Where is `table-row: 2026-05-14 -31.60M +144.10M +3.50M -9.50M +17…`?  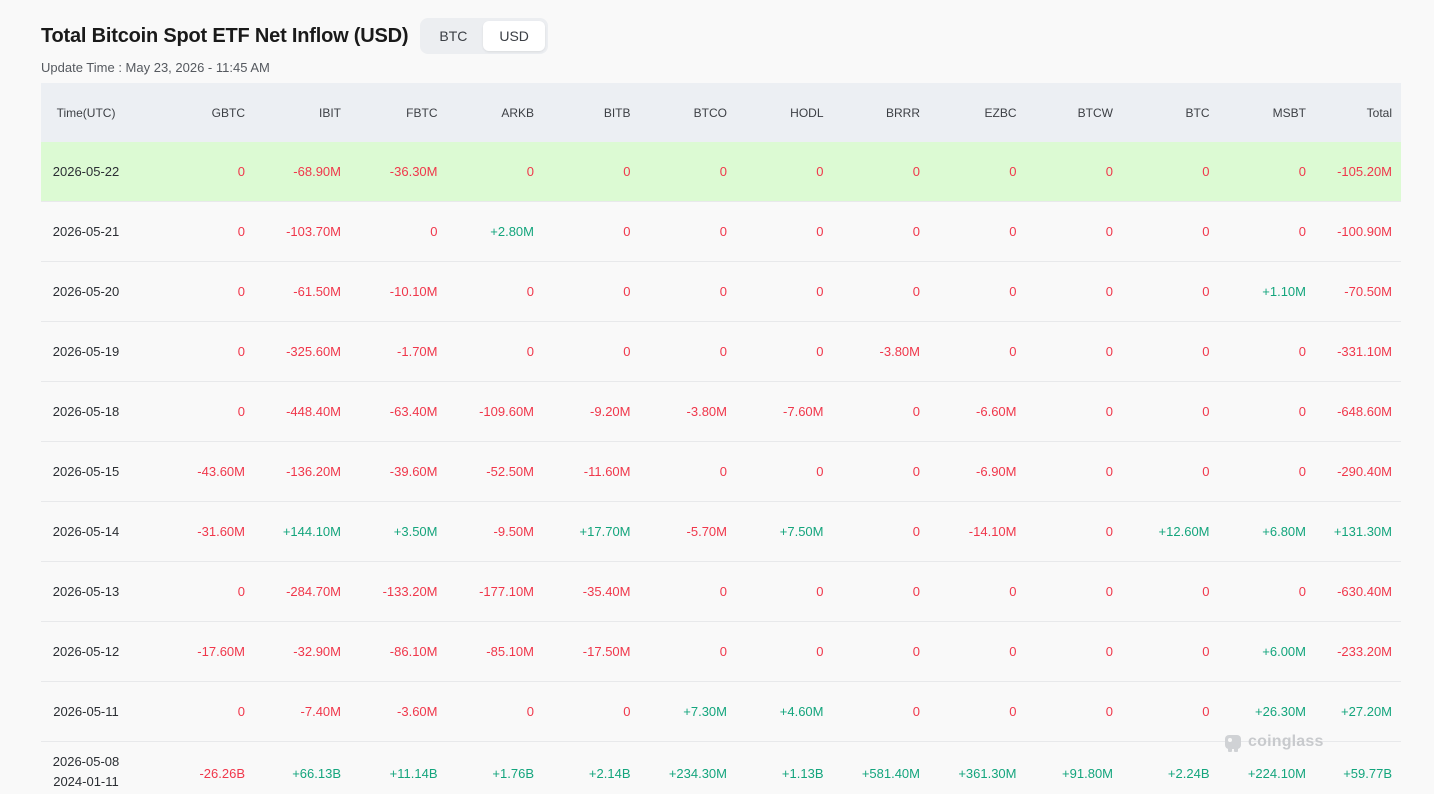
table-row: 2026-05-14 -31.60M +144.10M +3.50M -9.50M +17… is located at coordinates (721, 532).